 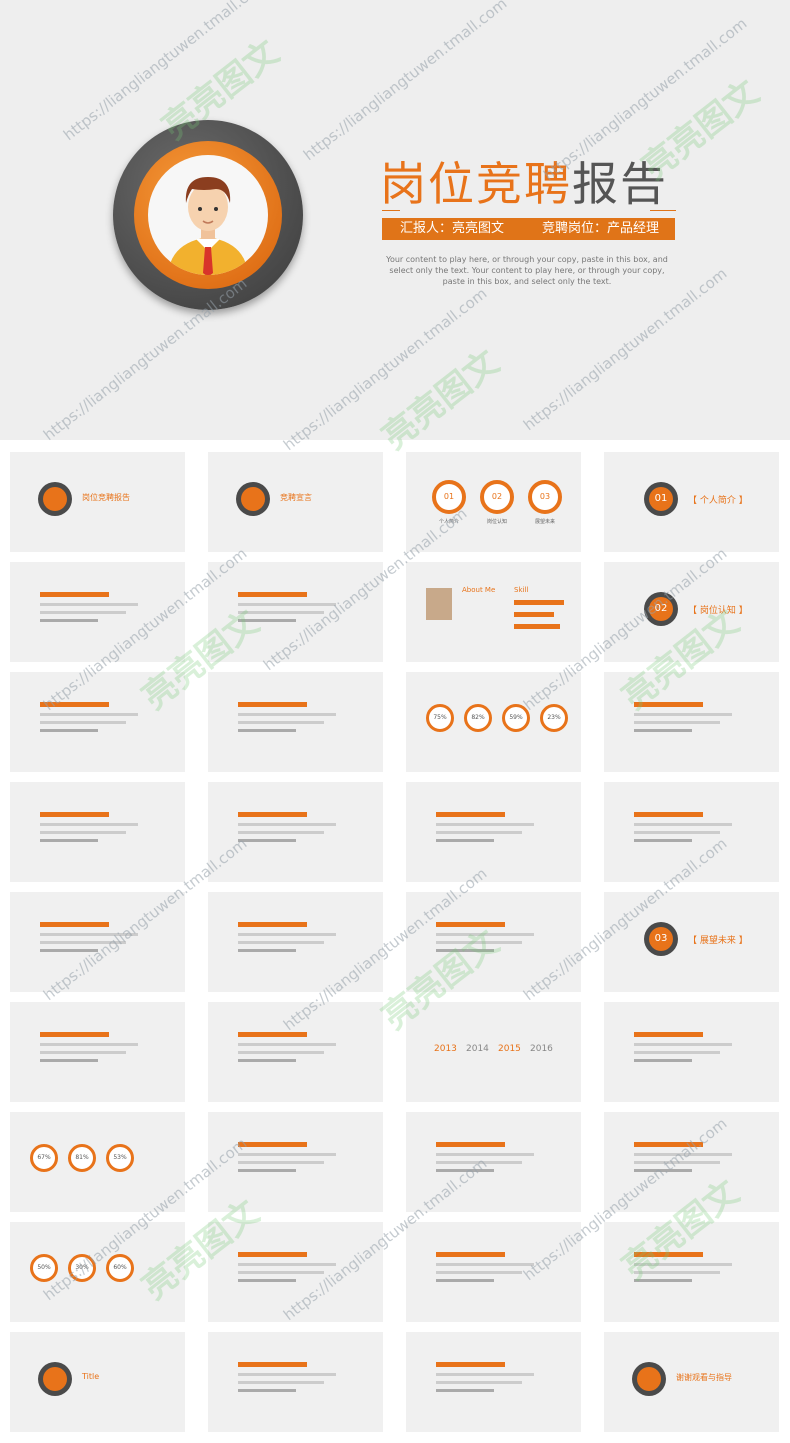 What do you see at coordinates (449, 497) in the screenshot?
I see `agenda-number: 01` at bounding box center [449, 497].